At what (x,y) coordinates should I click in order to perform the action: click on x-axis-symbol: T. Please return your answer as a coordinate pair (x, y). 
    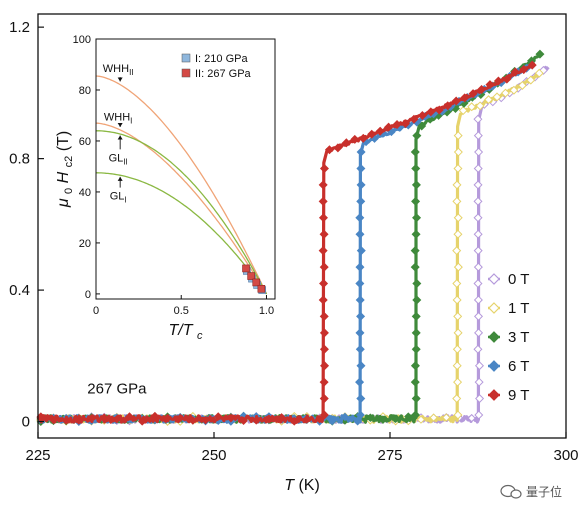
    Looking at the image, I should click on (289, 485).